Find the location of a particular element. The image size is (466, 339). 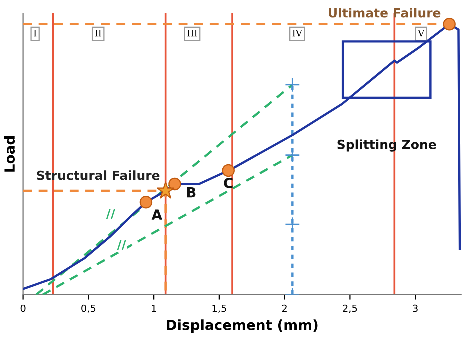

x-tick-label: 0 is located at coordinates (23, 308).